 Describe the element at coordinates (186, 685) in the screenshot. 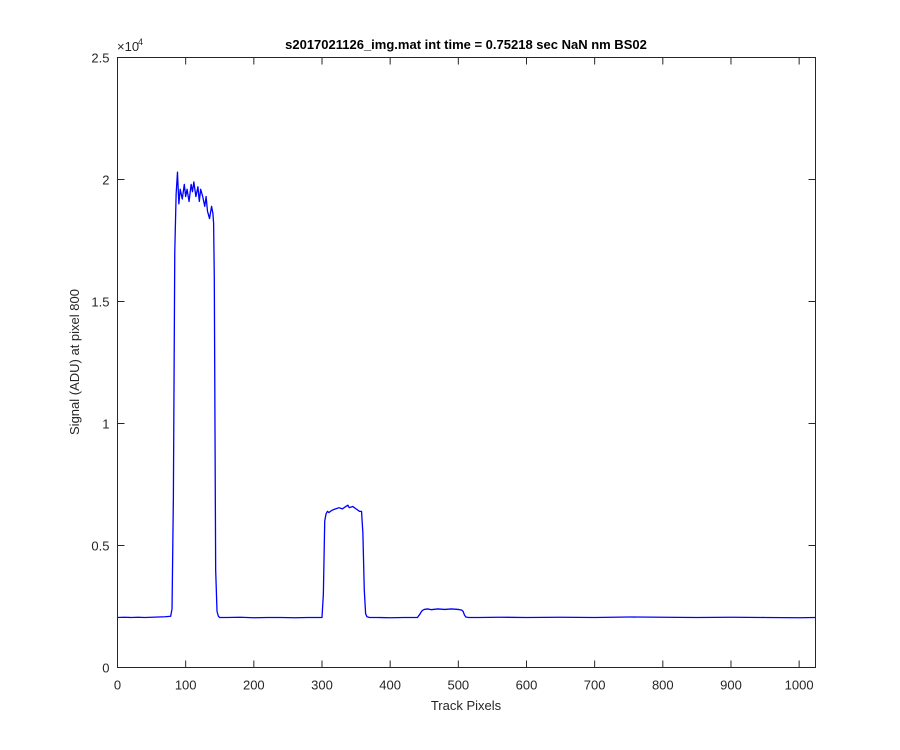

I see `x-tick-label: 100` at that location.